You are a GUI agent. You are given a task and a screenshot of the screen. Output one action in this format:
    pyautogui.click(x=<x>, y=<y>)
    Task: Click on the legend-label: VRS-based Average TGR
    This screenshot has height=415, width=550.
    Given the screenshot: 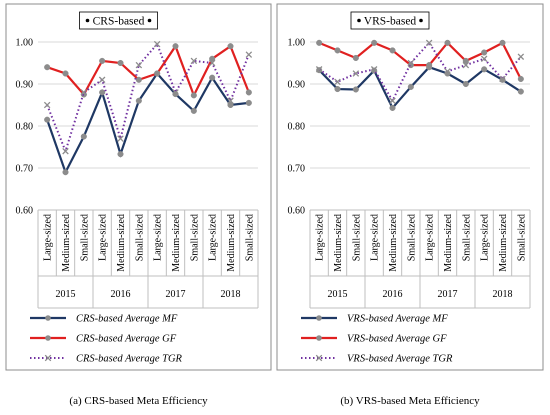 What is the action you would take?
    pyautogui.click(x=400, y=359)
    